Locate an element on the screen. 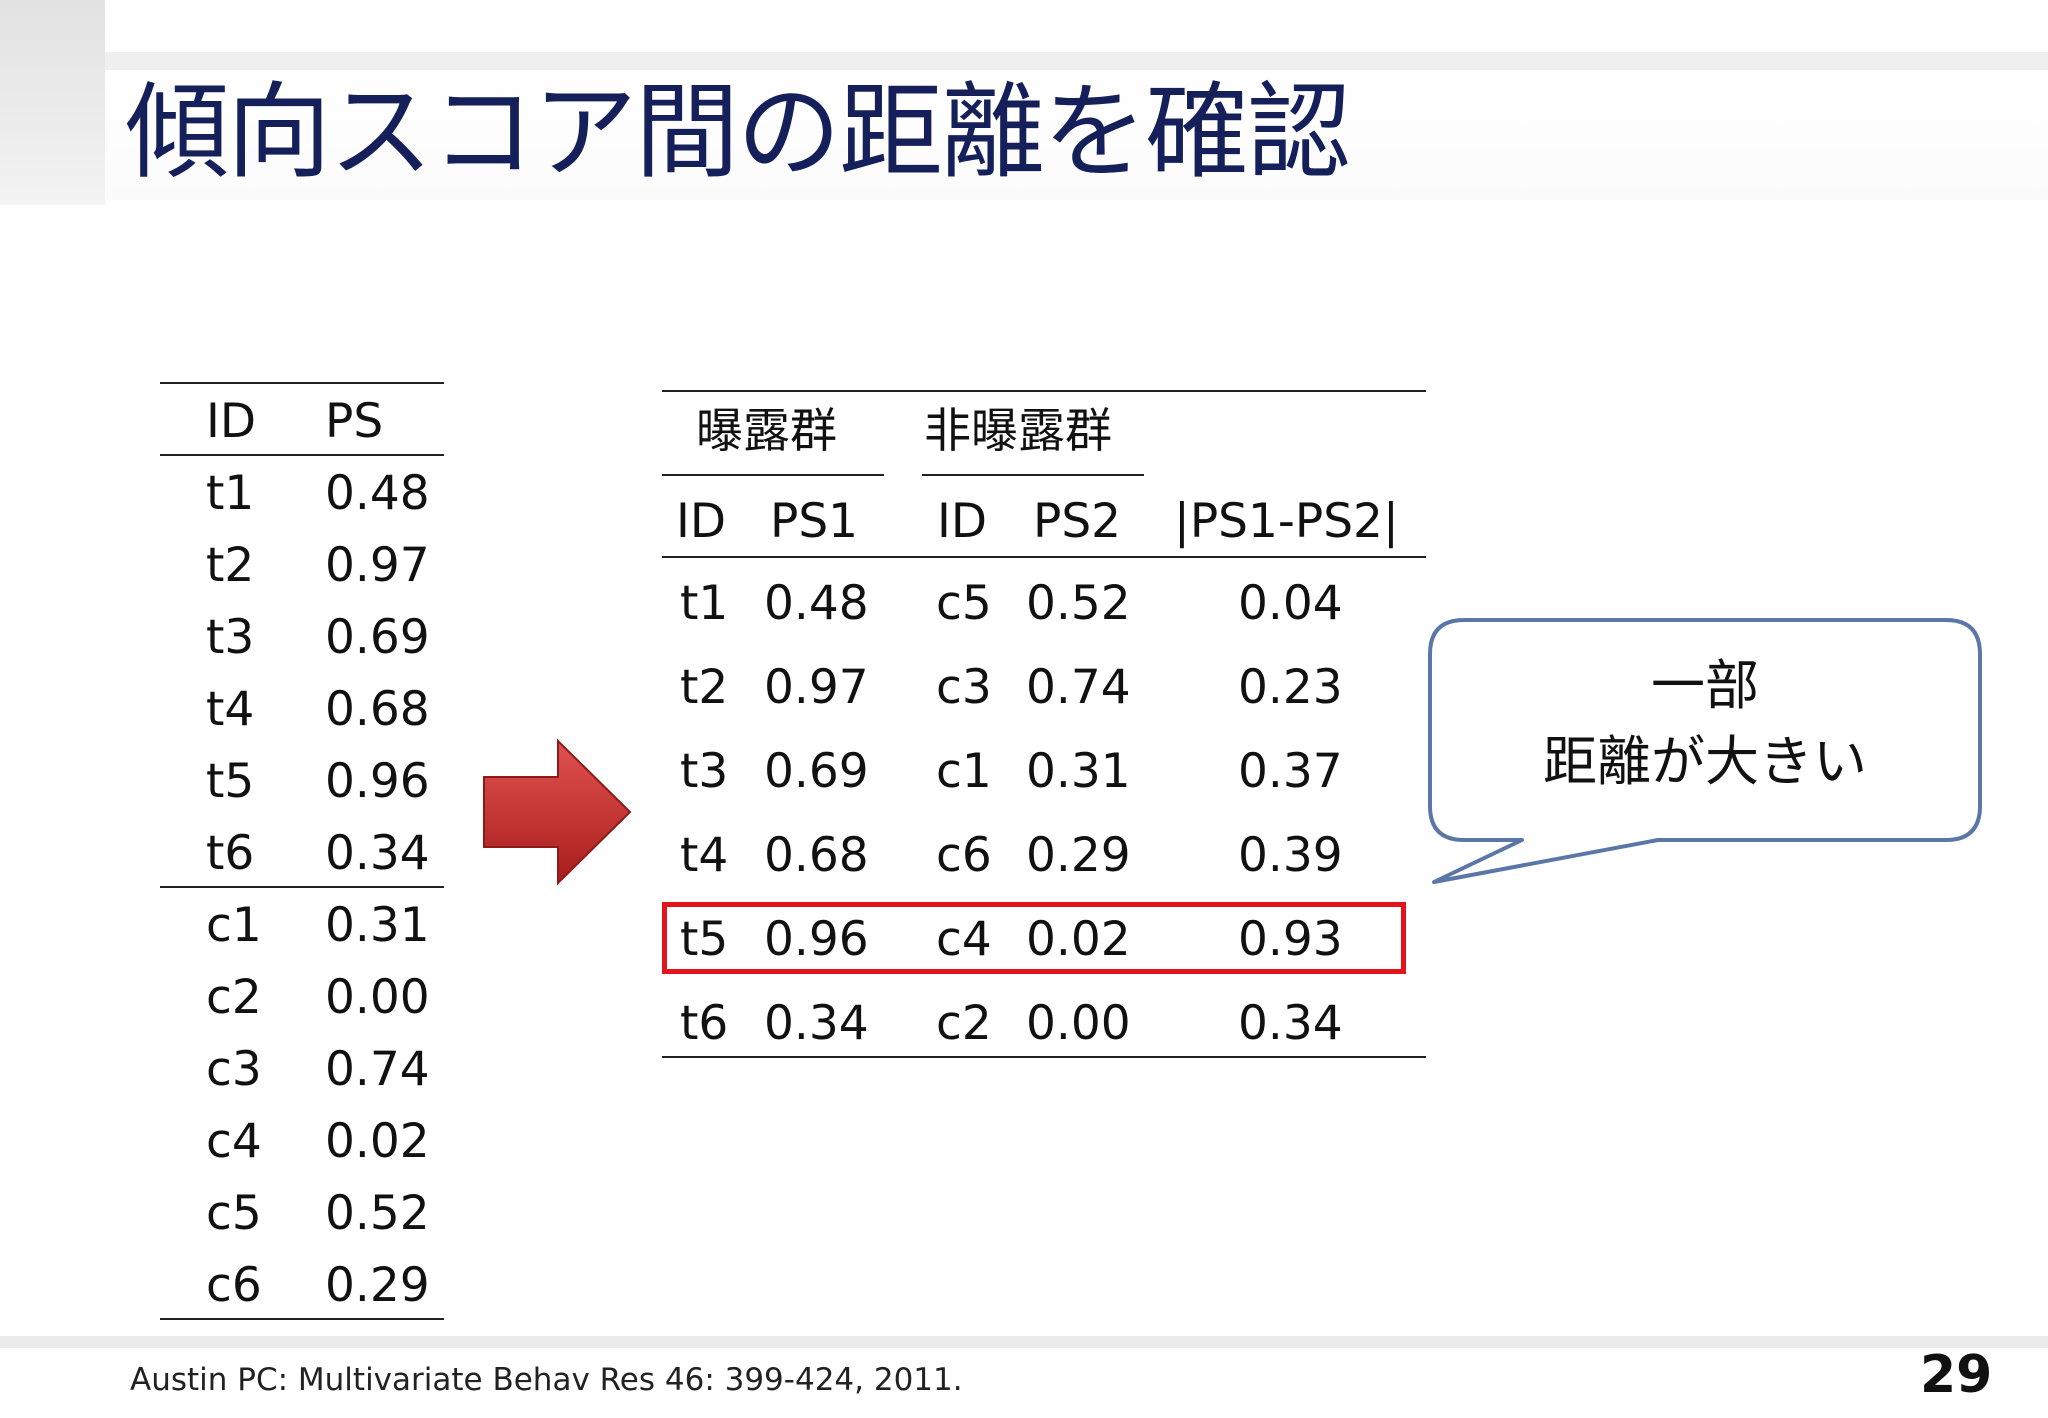 The width and height of the screenshot is (2048, 1418). row-exposed-id: t1 is located at coordinates (704, 603).